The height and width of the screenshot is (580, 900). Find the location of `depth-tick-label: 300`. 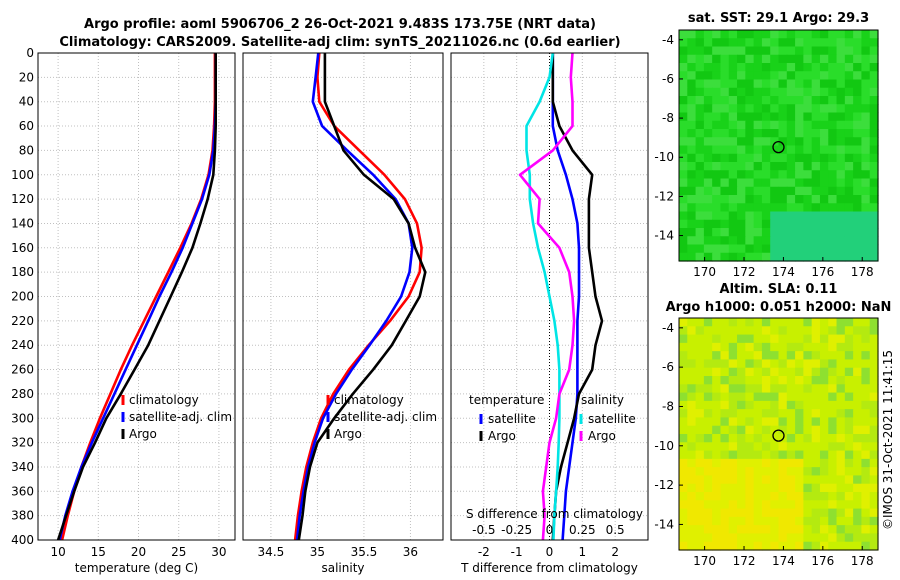

depth-tick-label: 300 is located at coordinates (22, 418).